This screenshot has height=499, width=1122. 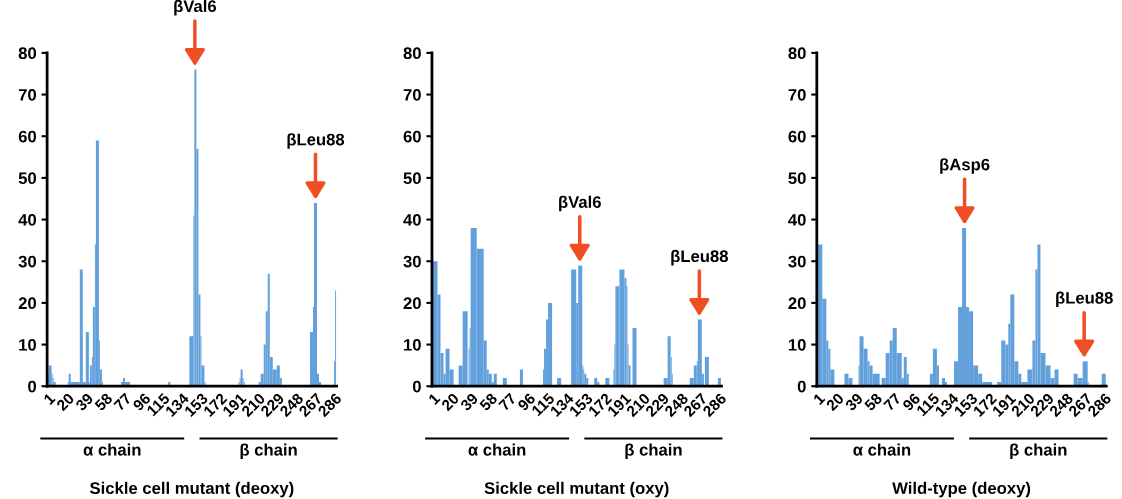 I want to click on text: Sickle cell mutant (deoxy), so click(x=192, y=489).